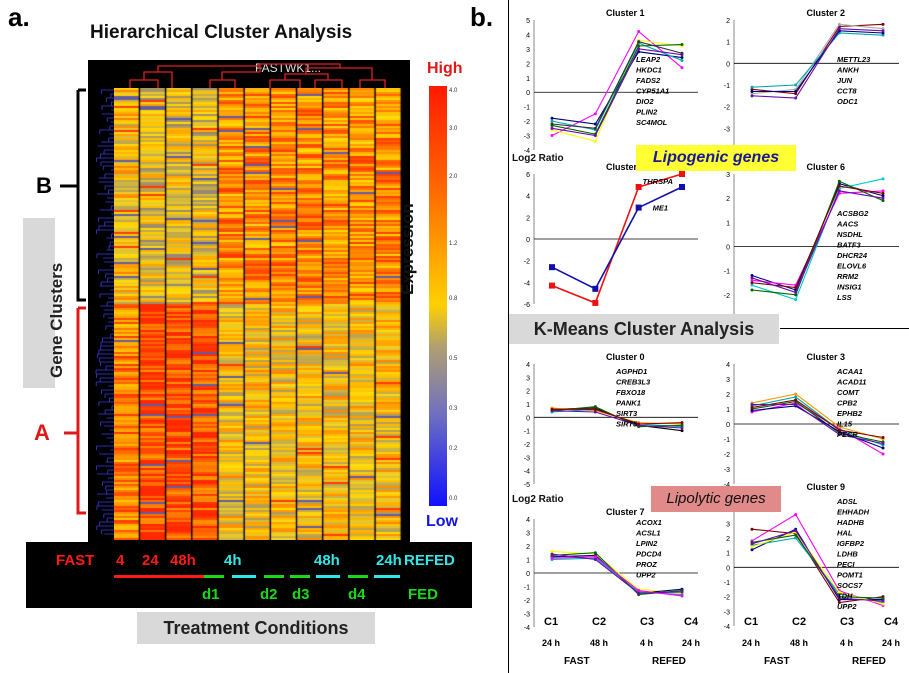 This screenshot has height=673, width=909. I want to click on chart-title: Cluster 5, so click(625, 167).